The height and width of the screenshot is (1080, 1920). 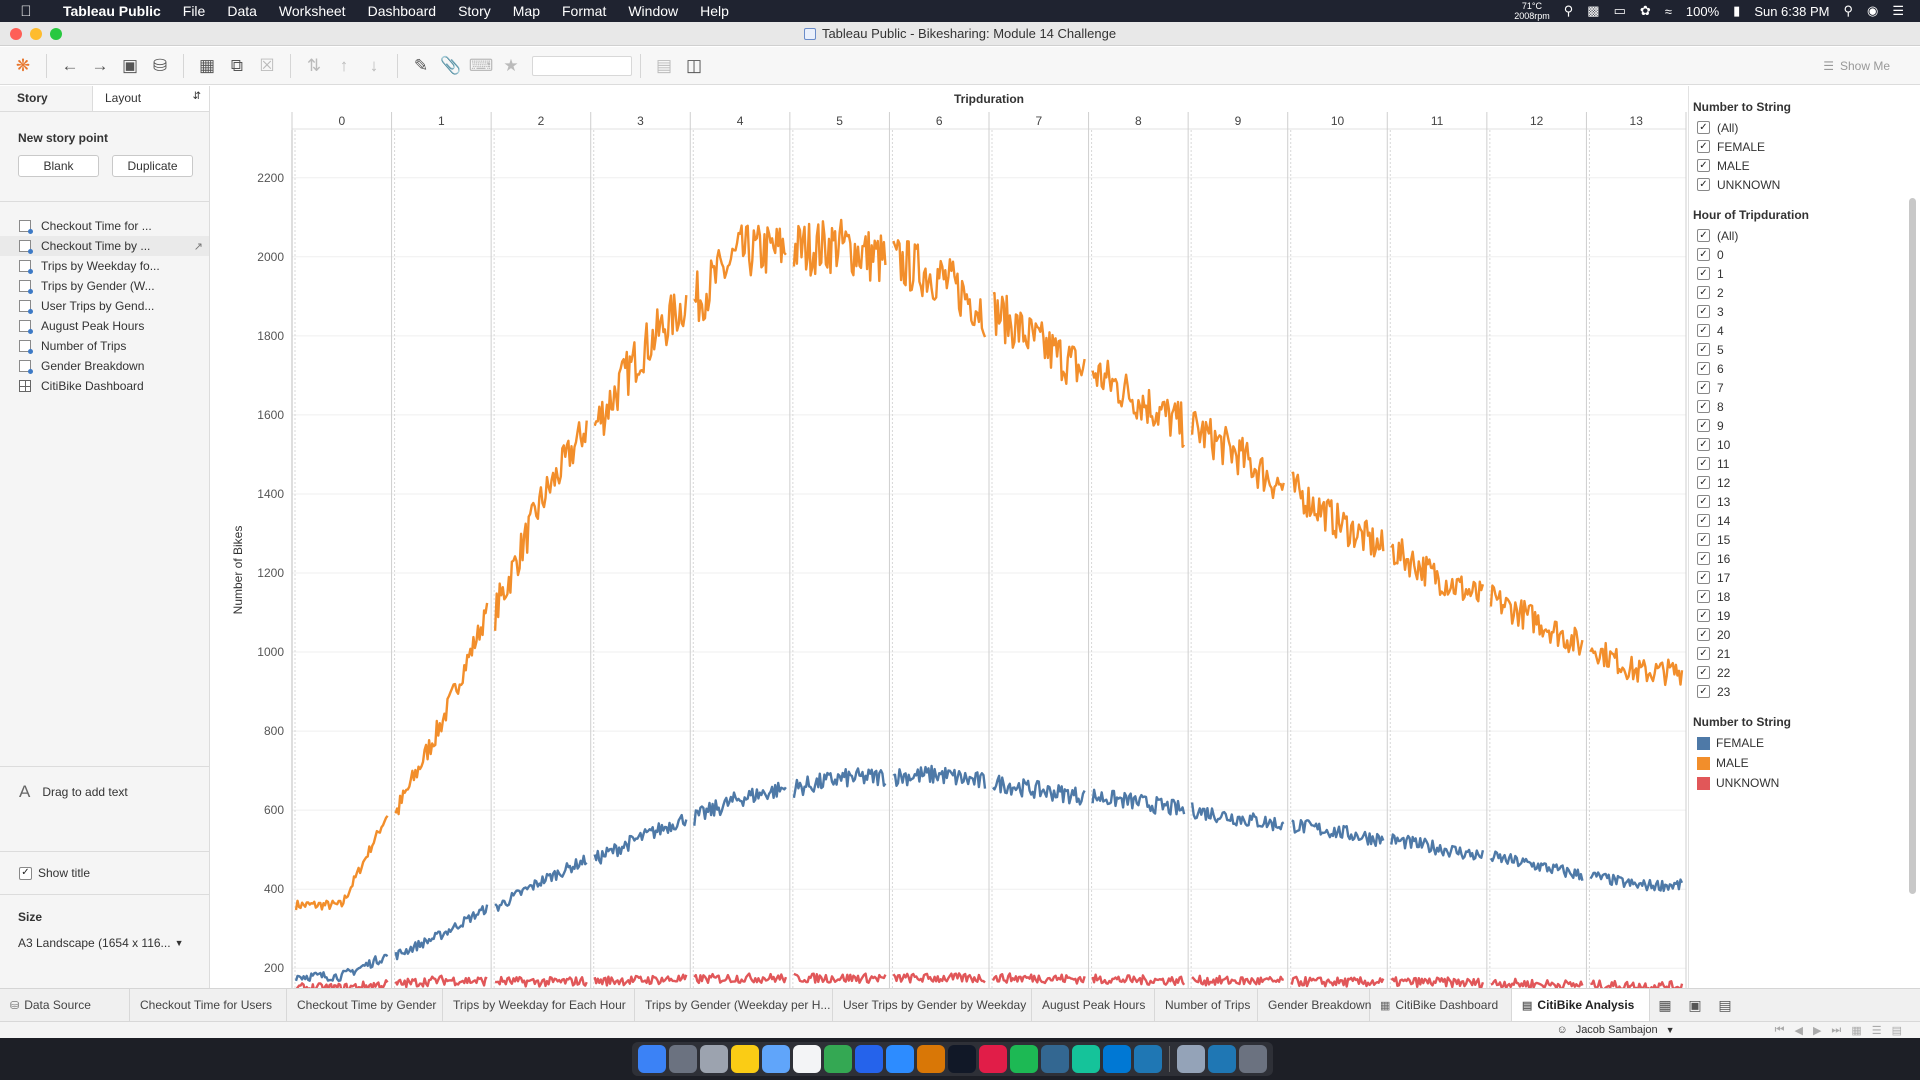 What do you see at coordinates (1912, 546) in the screenshot?
I see `scrollbar` at bounding box center [1912, 546].